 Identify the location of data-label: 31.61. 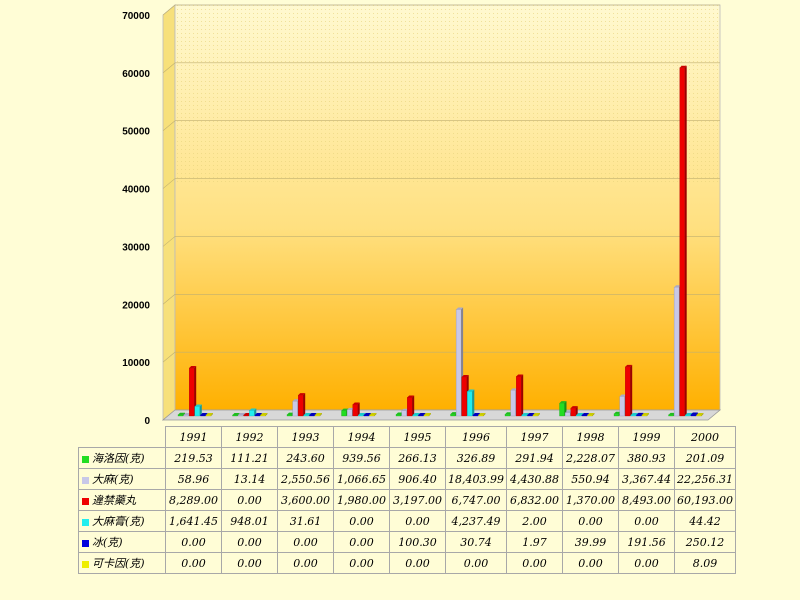
(305, 521).